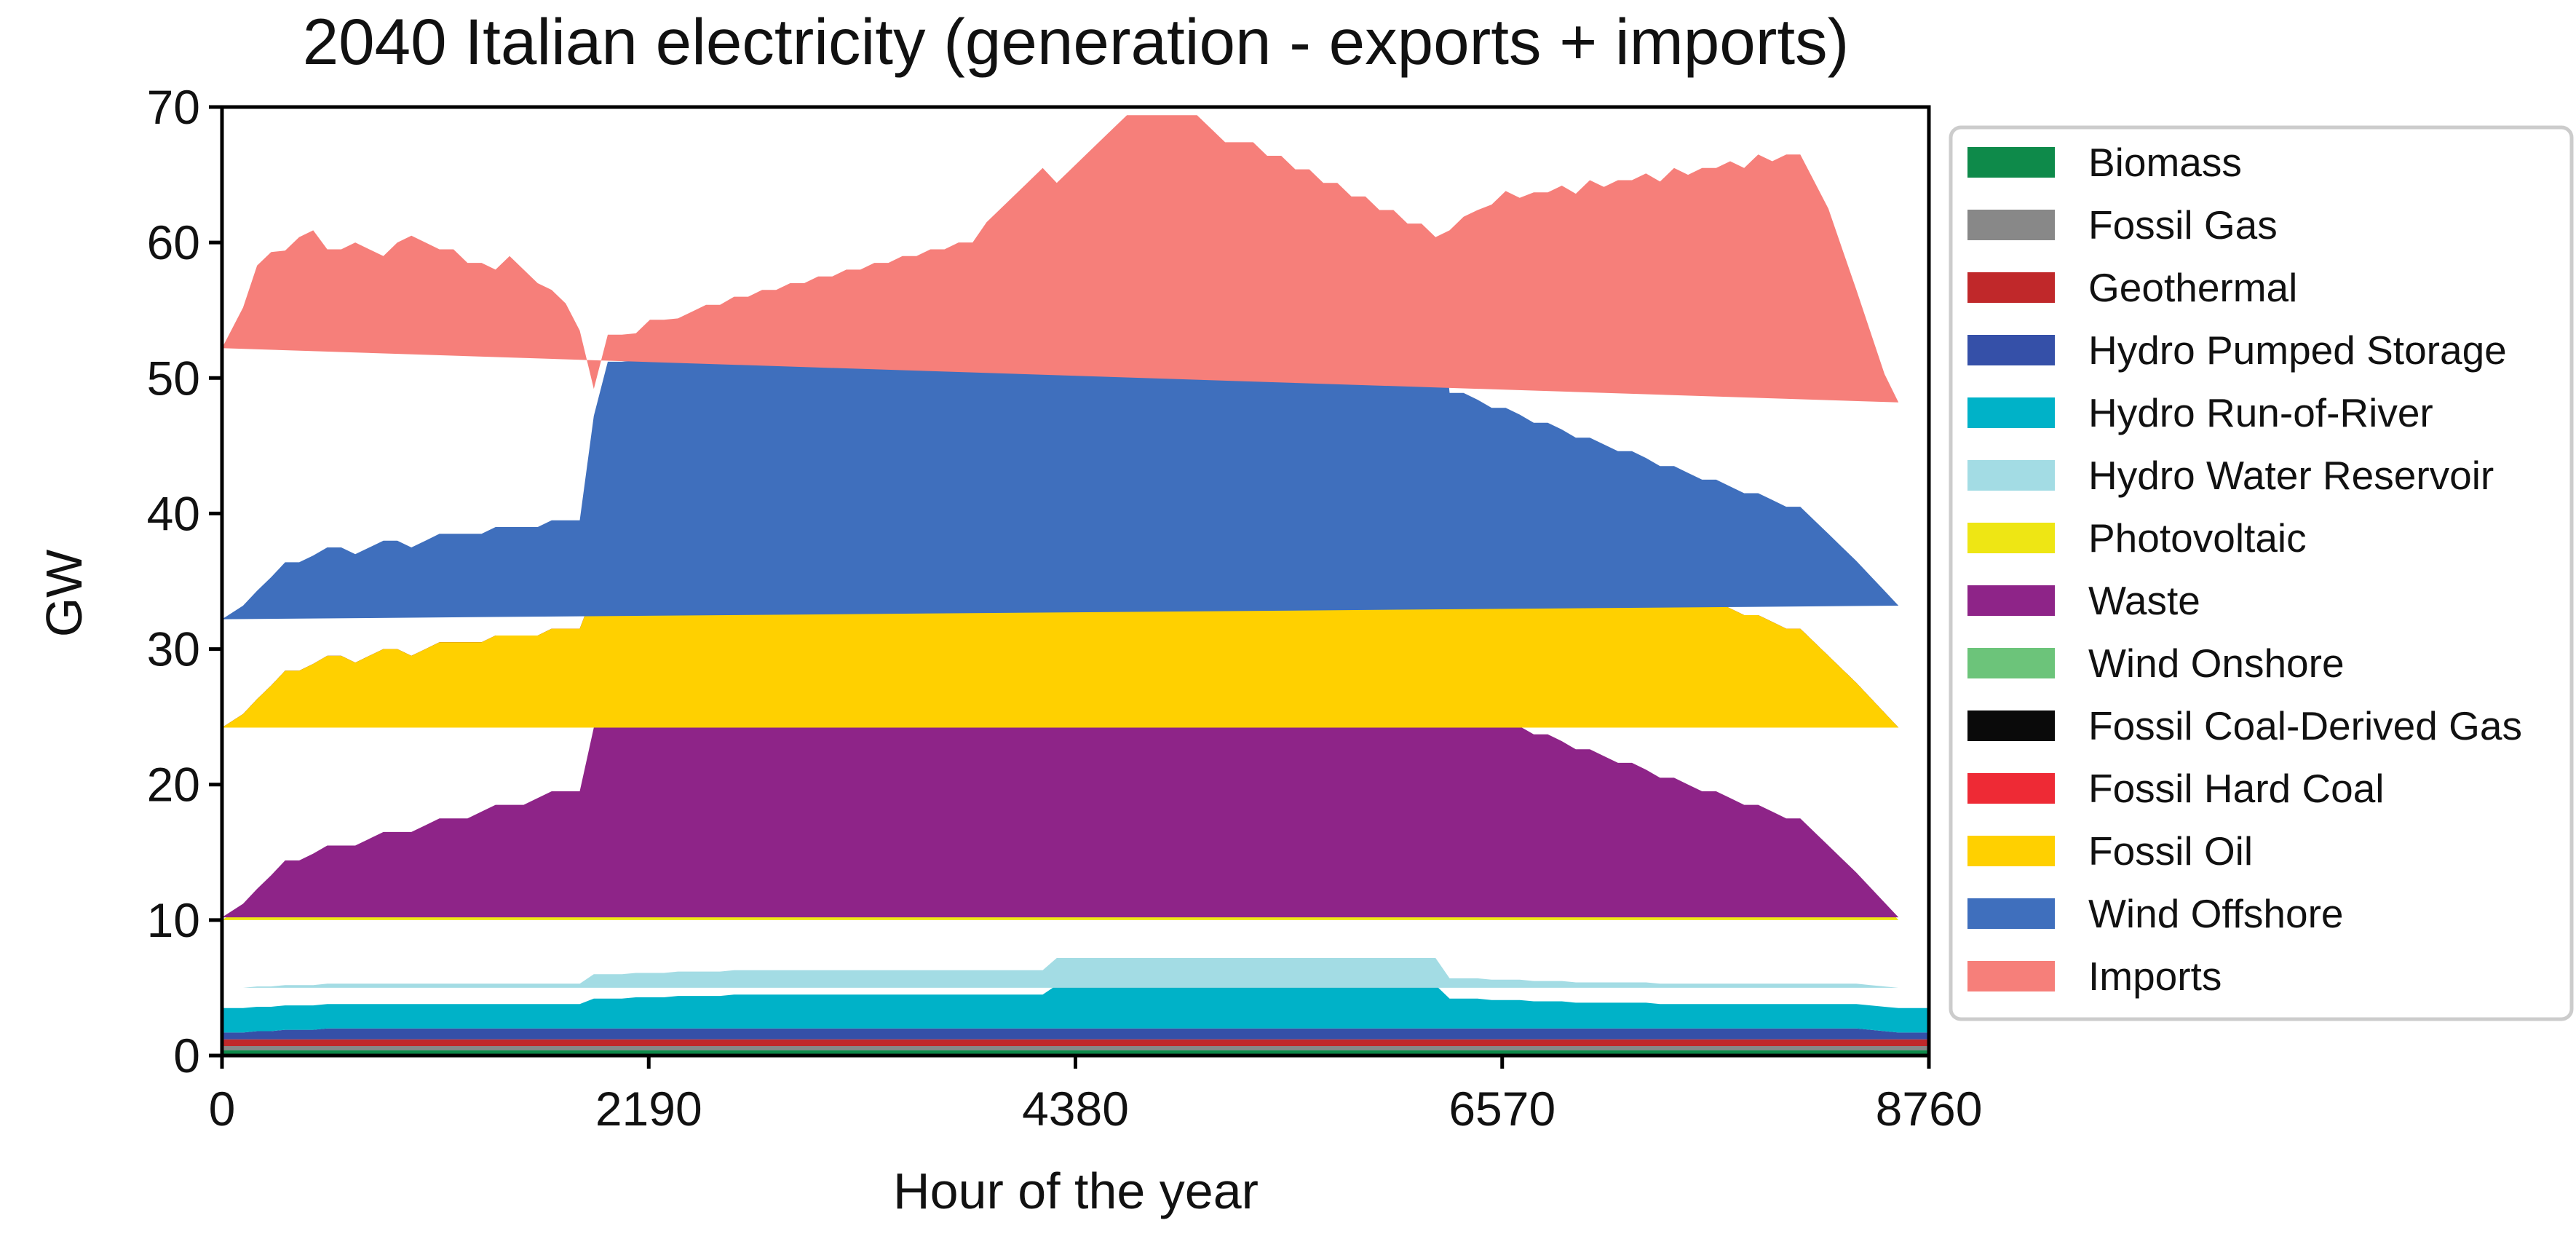 This screenshot has height=1239, width=2576. Describe the element at coordinates (2216, 913) in the screenshot. I see `legend-label-wind-offshore: Wind Offshore` at that location.